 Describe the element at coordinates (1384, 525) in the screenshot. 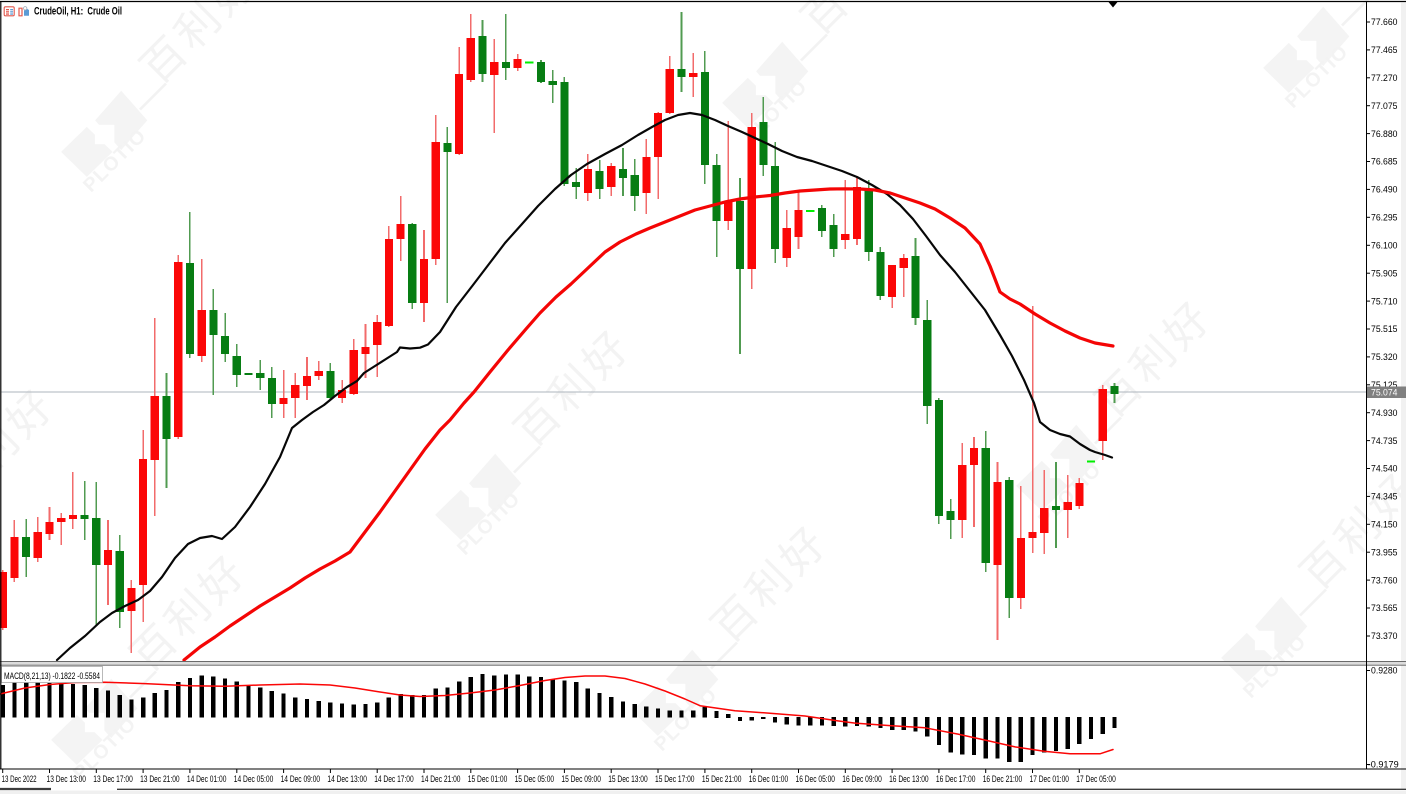

I see `svg-text: 74.150` at that location.